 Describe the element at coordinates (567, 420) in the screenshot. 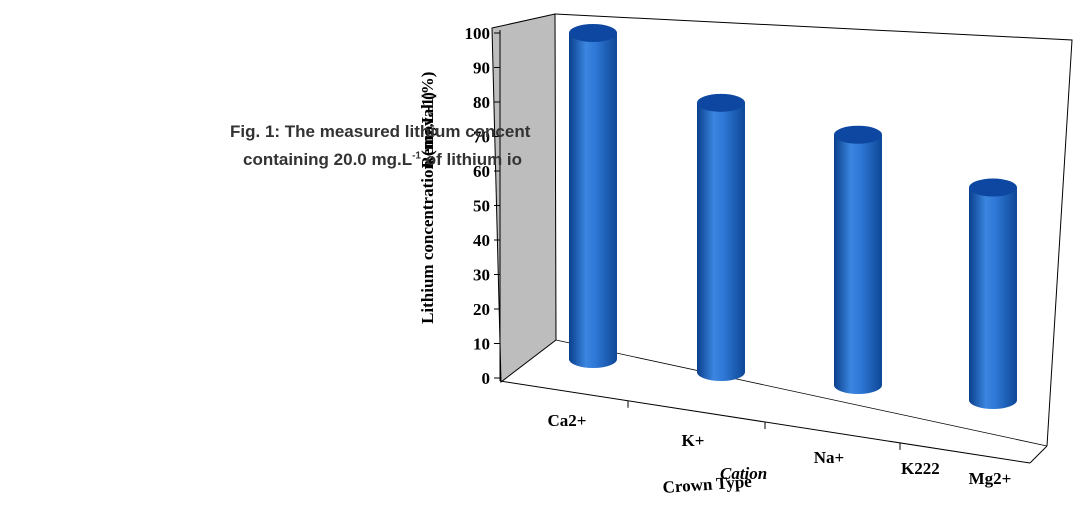

I see `x-category-label: Ca2+` at that location.